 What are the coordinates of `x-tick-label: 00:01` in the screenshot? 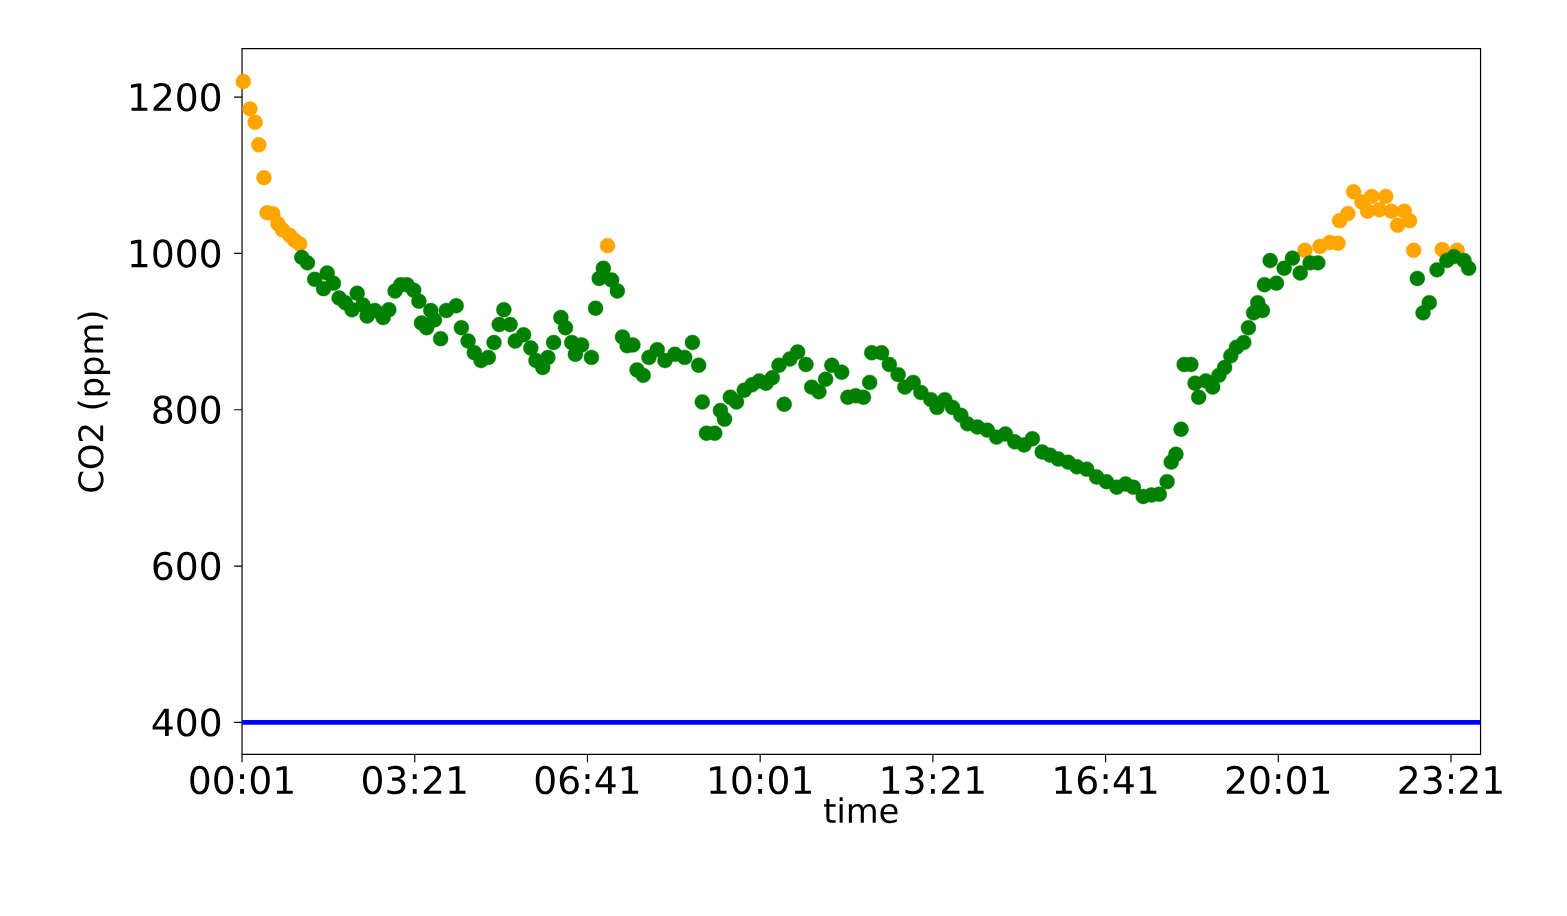 It's located at (241, 780).